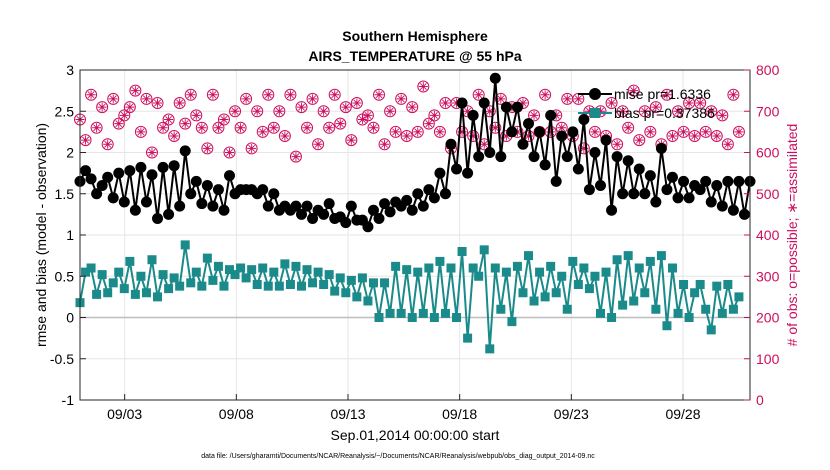  What do you see at coordinates (664, 113) in the screenshot?
I see `legend-bias-label: bias pr=0.37386` at bounding box center [664, 113].